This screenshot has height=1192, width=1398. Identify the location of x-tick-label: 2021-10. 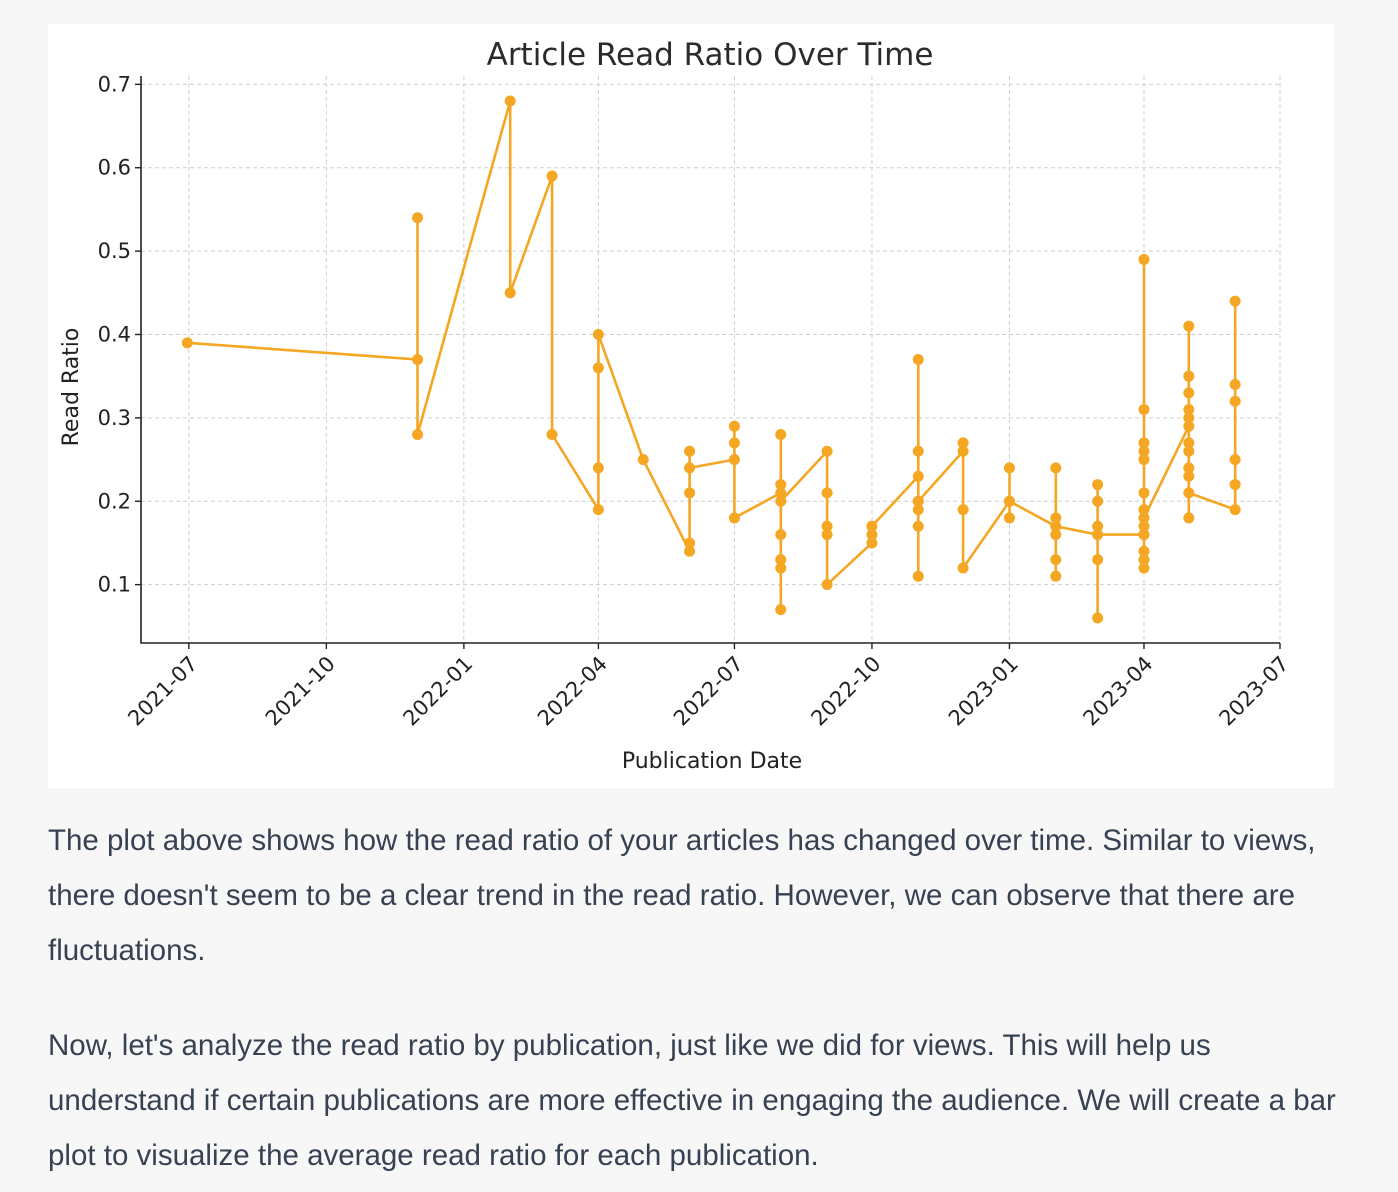
(300, 691).